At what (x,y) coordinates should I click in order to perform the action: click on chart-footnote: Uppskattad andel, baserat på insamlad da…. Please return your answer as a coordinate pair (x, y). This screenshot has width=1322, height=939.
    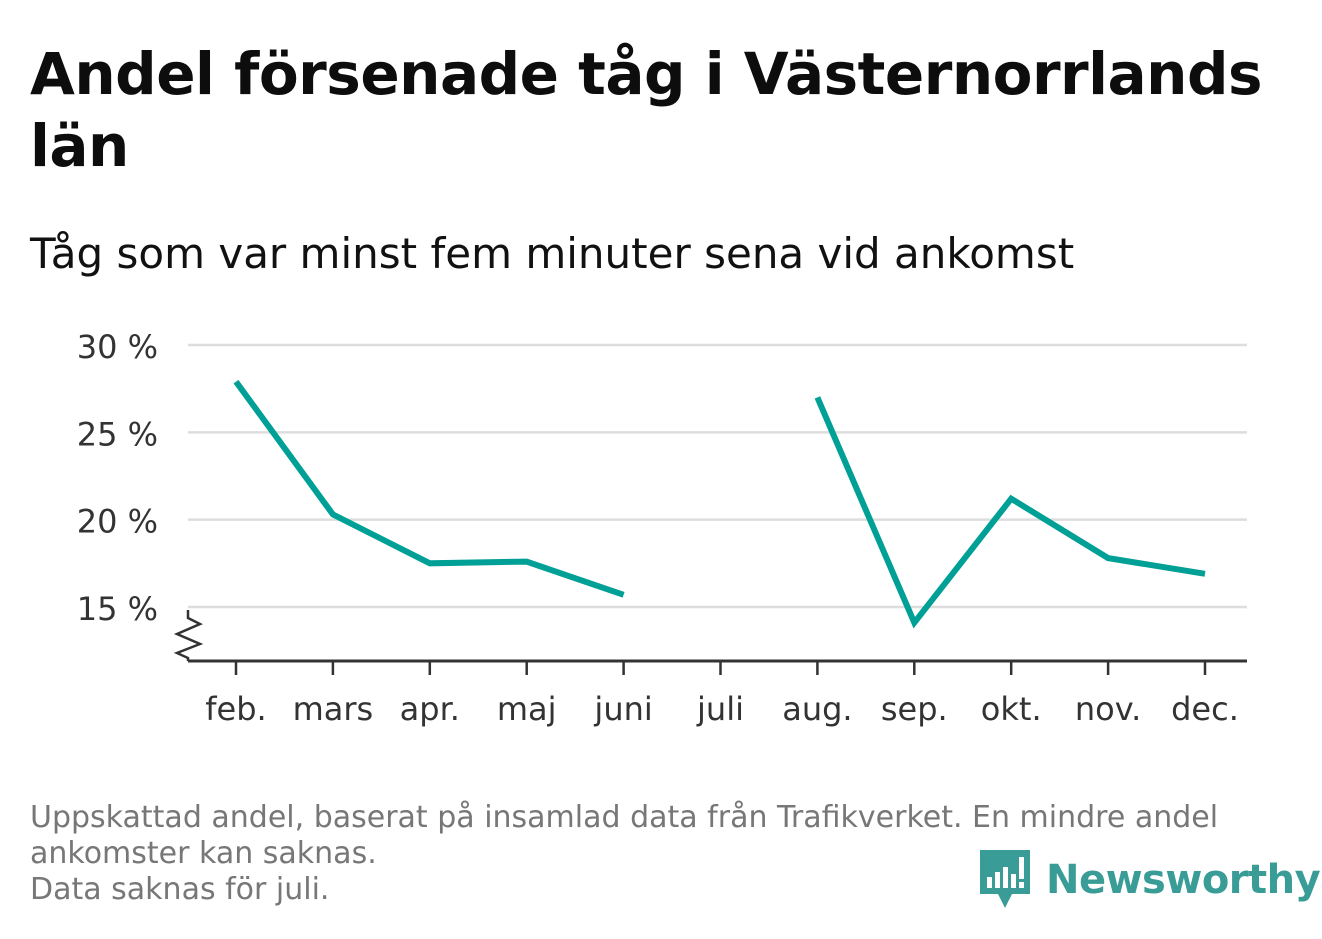
    Looking at the image, I should click on (660, 854).